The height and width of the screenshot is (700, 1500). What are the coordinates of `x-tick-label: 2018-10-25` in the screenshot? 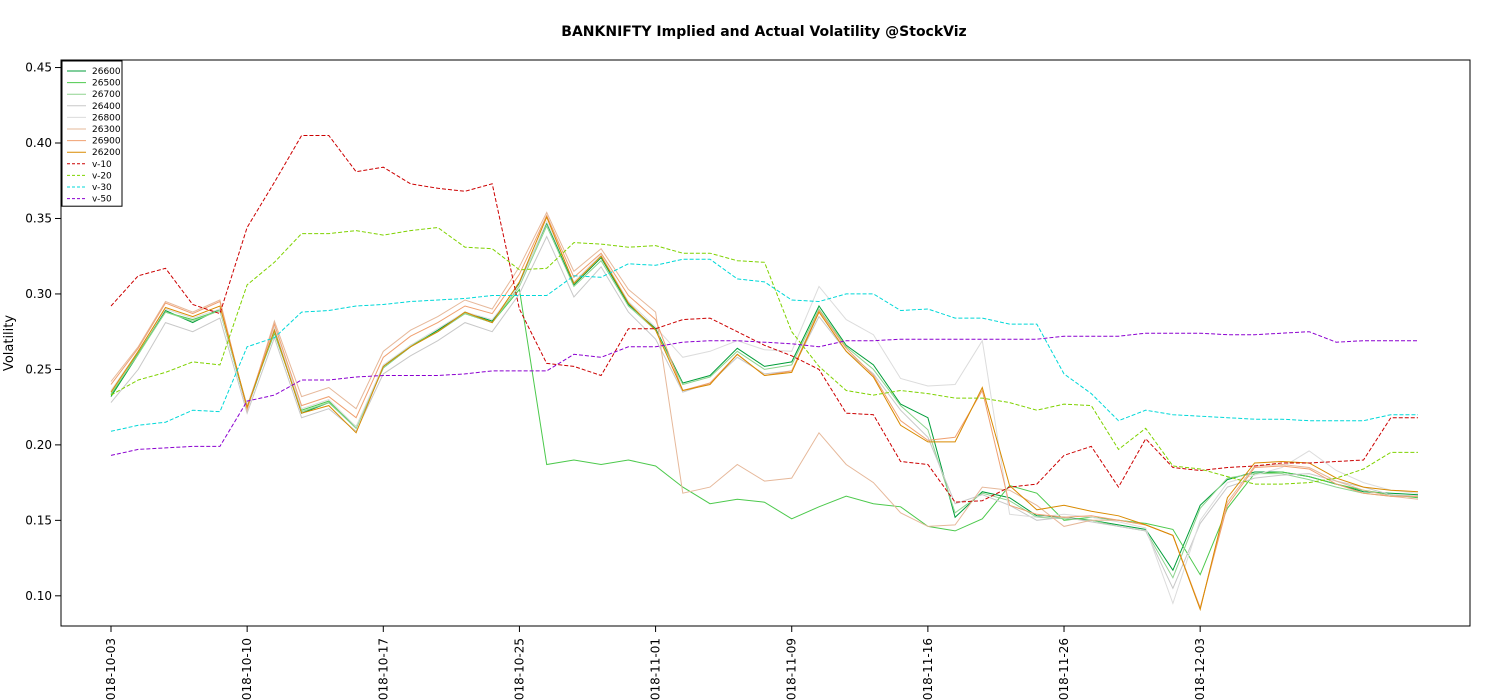 It's located at (519, 669).